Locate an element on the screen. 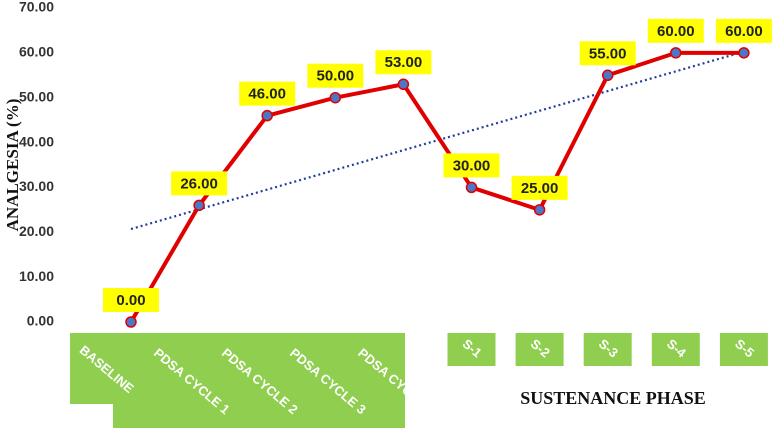  value-label: 53.00 is located at coordinates (404, 62).